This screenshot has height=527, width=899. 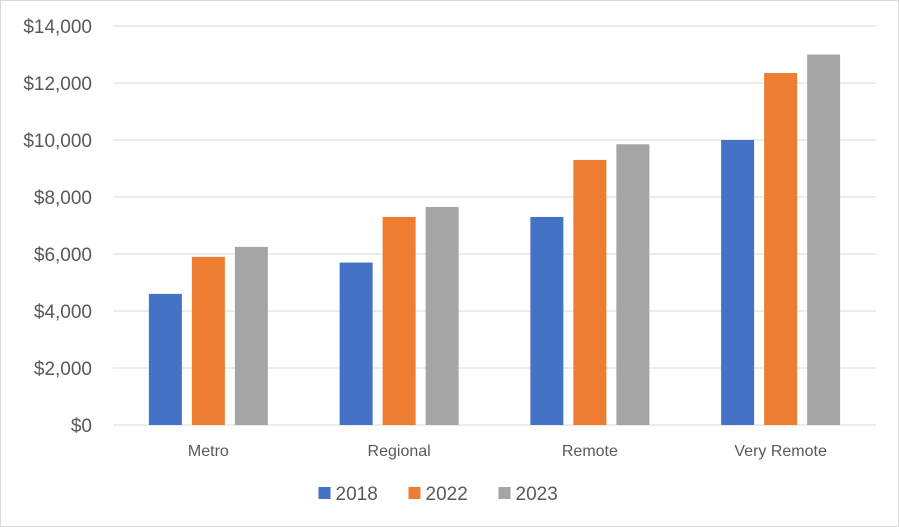 What do you see at coordinates (824, 239) in the screenshot?
I see `bar-2023-very-remote` at bounding box center [824, 239].